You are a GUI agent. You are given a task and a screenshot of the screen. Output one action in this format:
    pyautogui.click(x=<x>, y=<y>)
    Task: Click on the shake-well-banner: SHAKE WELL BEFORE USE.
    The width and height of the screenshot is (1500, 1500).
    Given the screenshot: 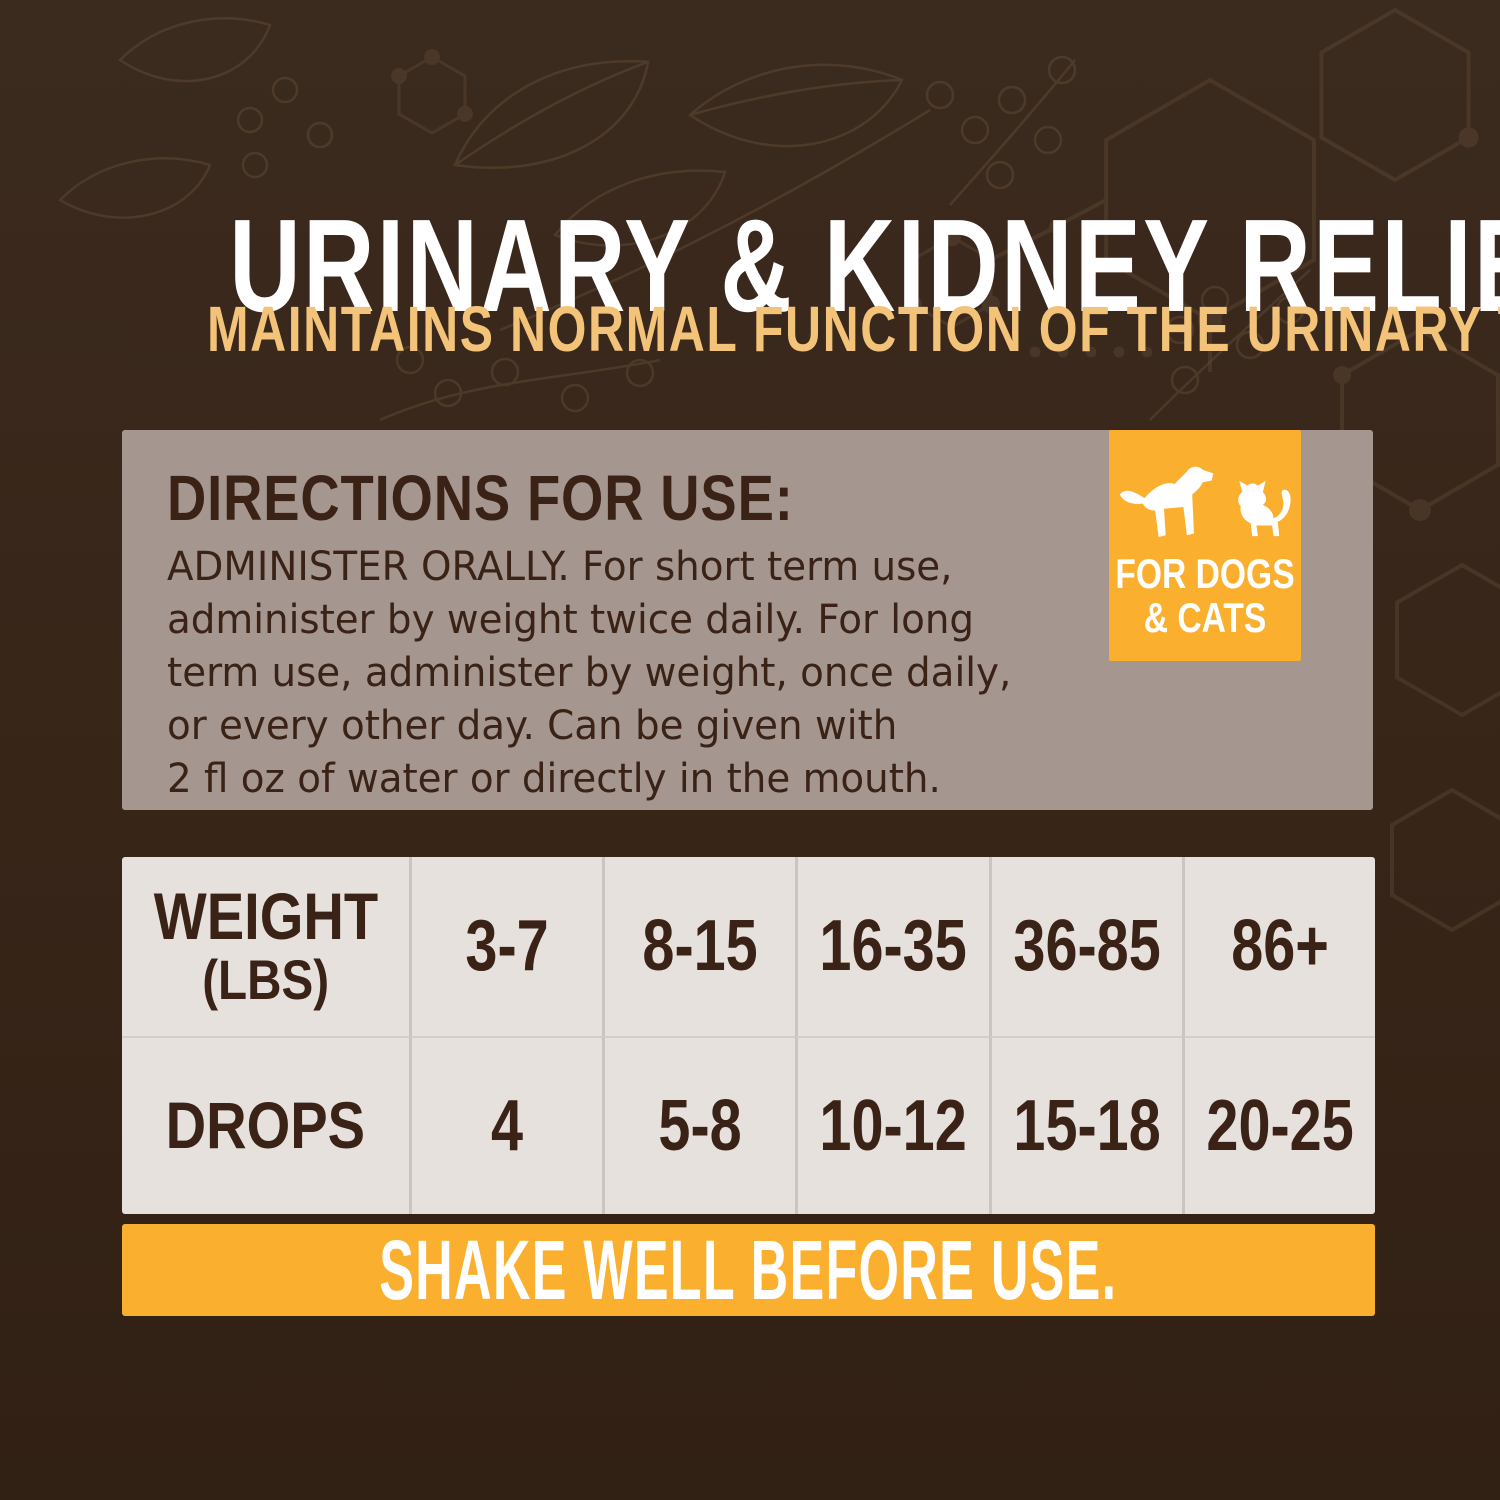 What is the action you would take?
    pyautogui.click(x=748, y=1270)
    